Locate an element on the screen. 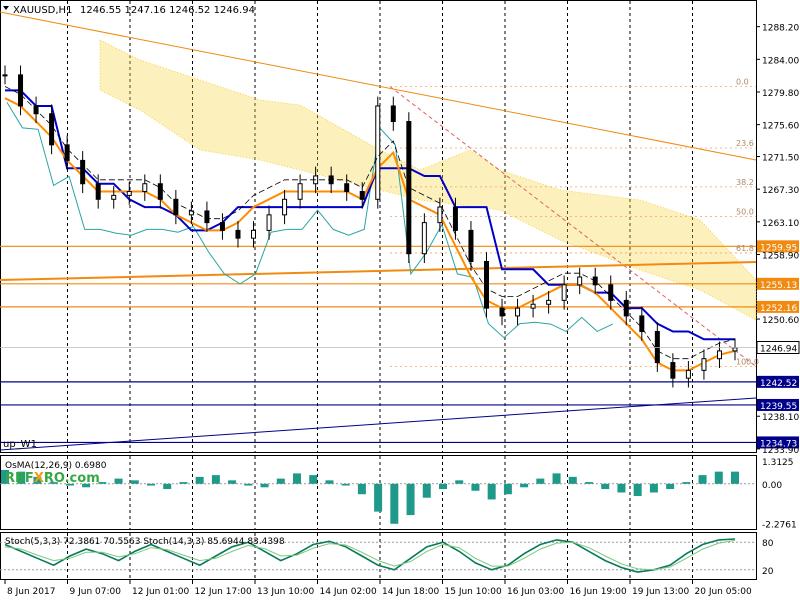 The width and height of the screenshot is (800, 600). fib-label: 23.6 is located at coordinates (745, 143).